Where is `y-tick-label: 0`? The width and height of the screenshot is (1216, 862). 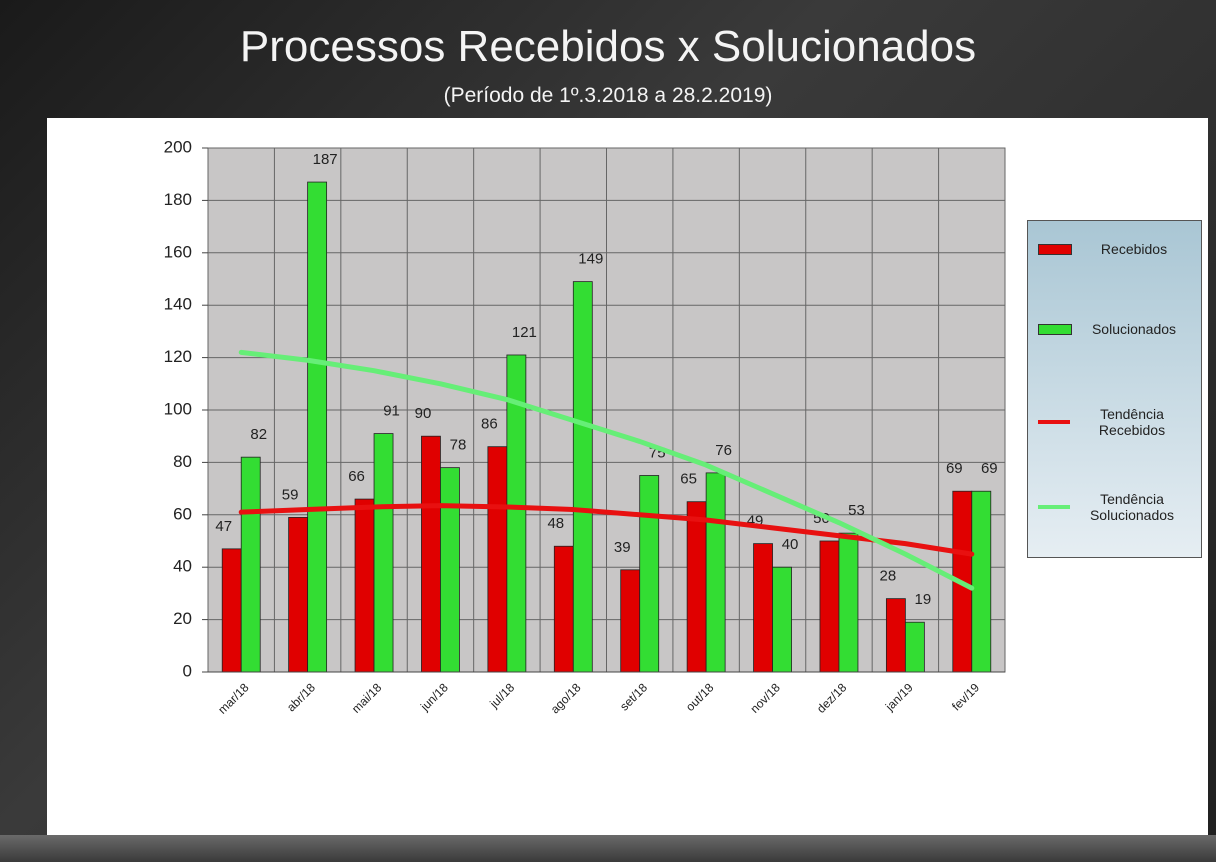 y-tick-label: 0 is located at coordinates (187, 670).